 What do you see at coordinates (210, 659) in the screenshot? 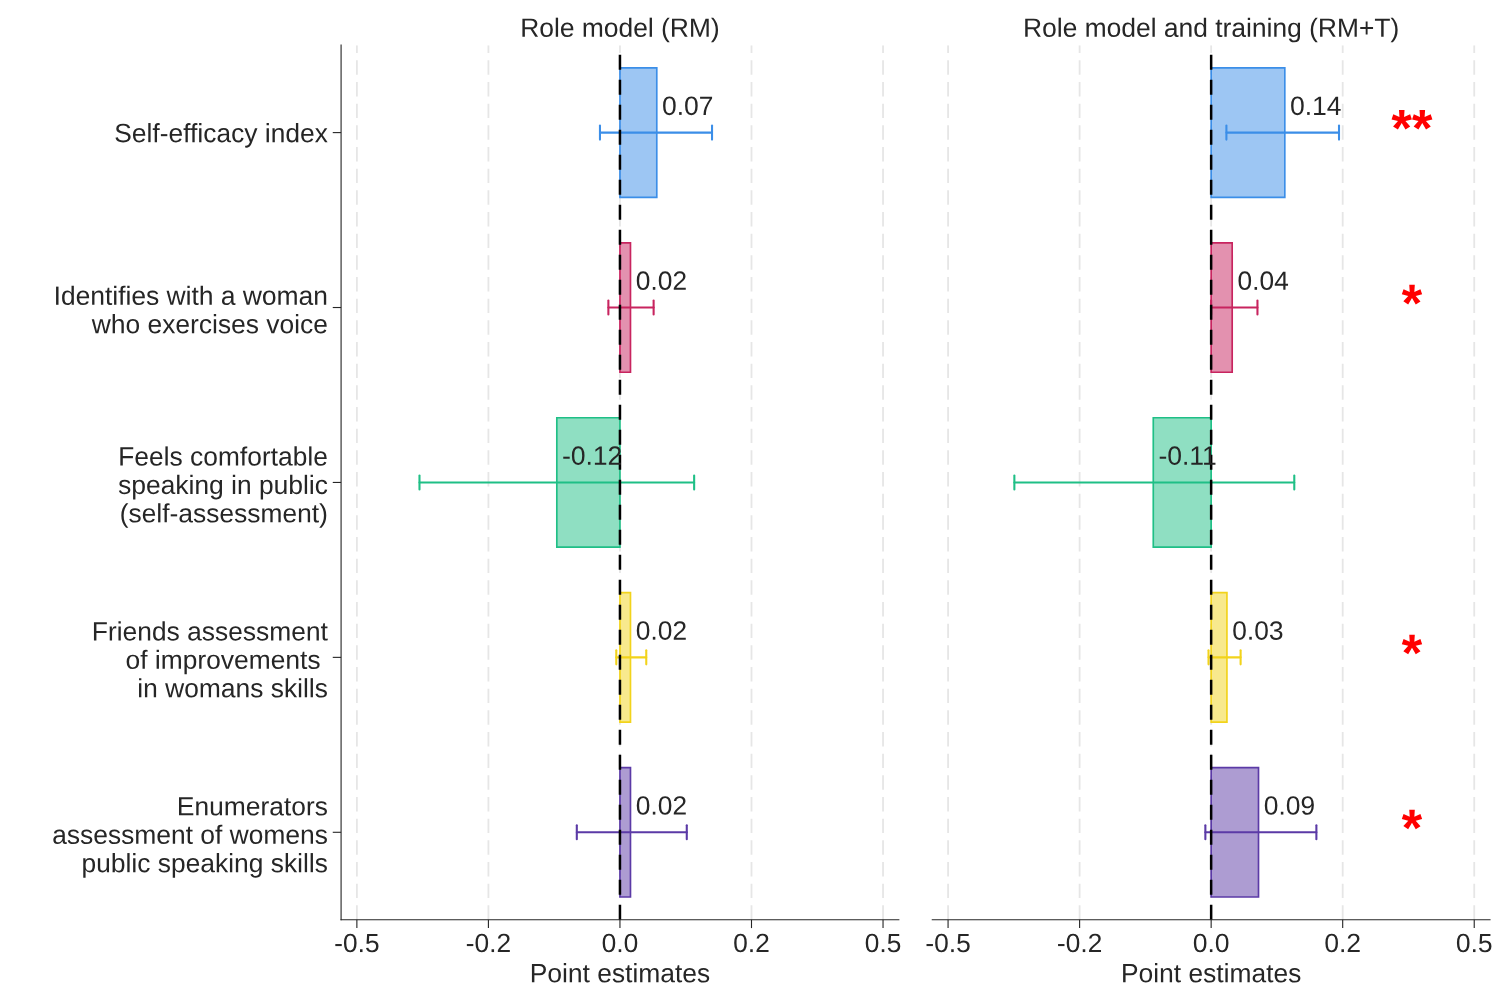
I see `y-tick-label: Friends assessment of improvements in womans skills` at bounding box center [210, 659].